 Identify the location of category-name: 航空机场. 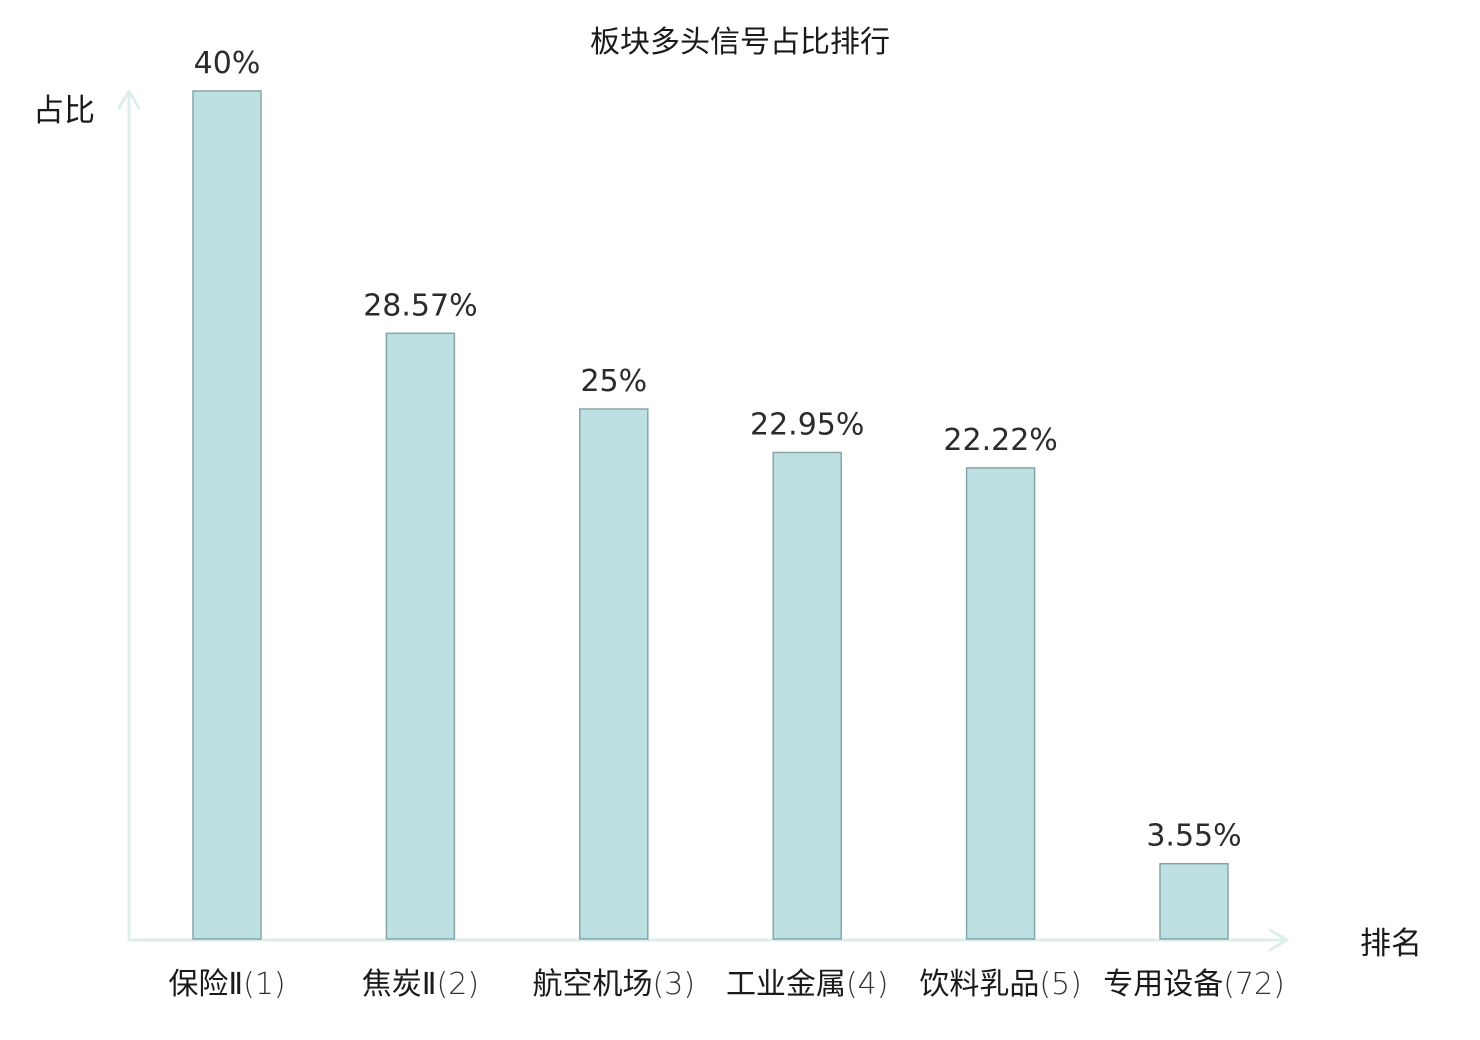
(593, 984).